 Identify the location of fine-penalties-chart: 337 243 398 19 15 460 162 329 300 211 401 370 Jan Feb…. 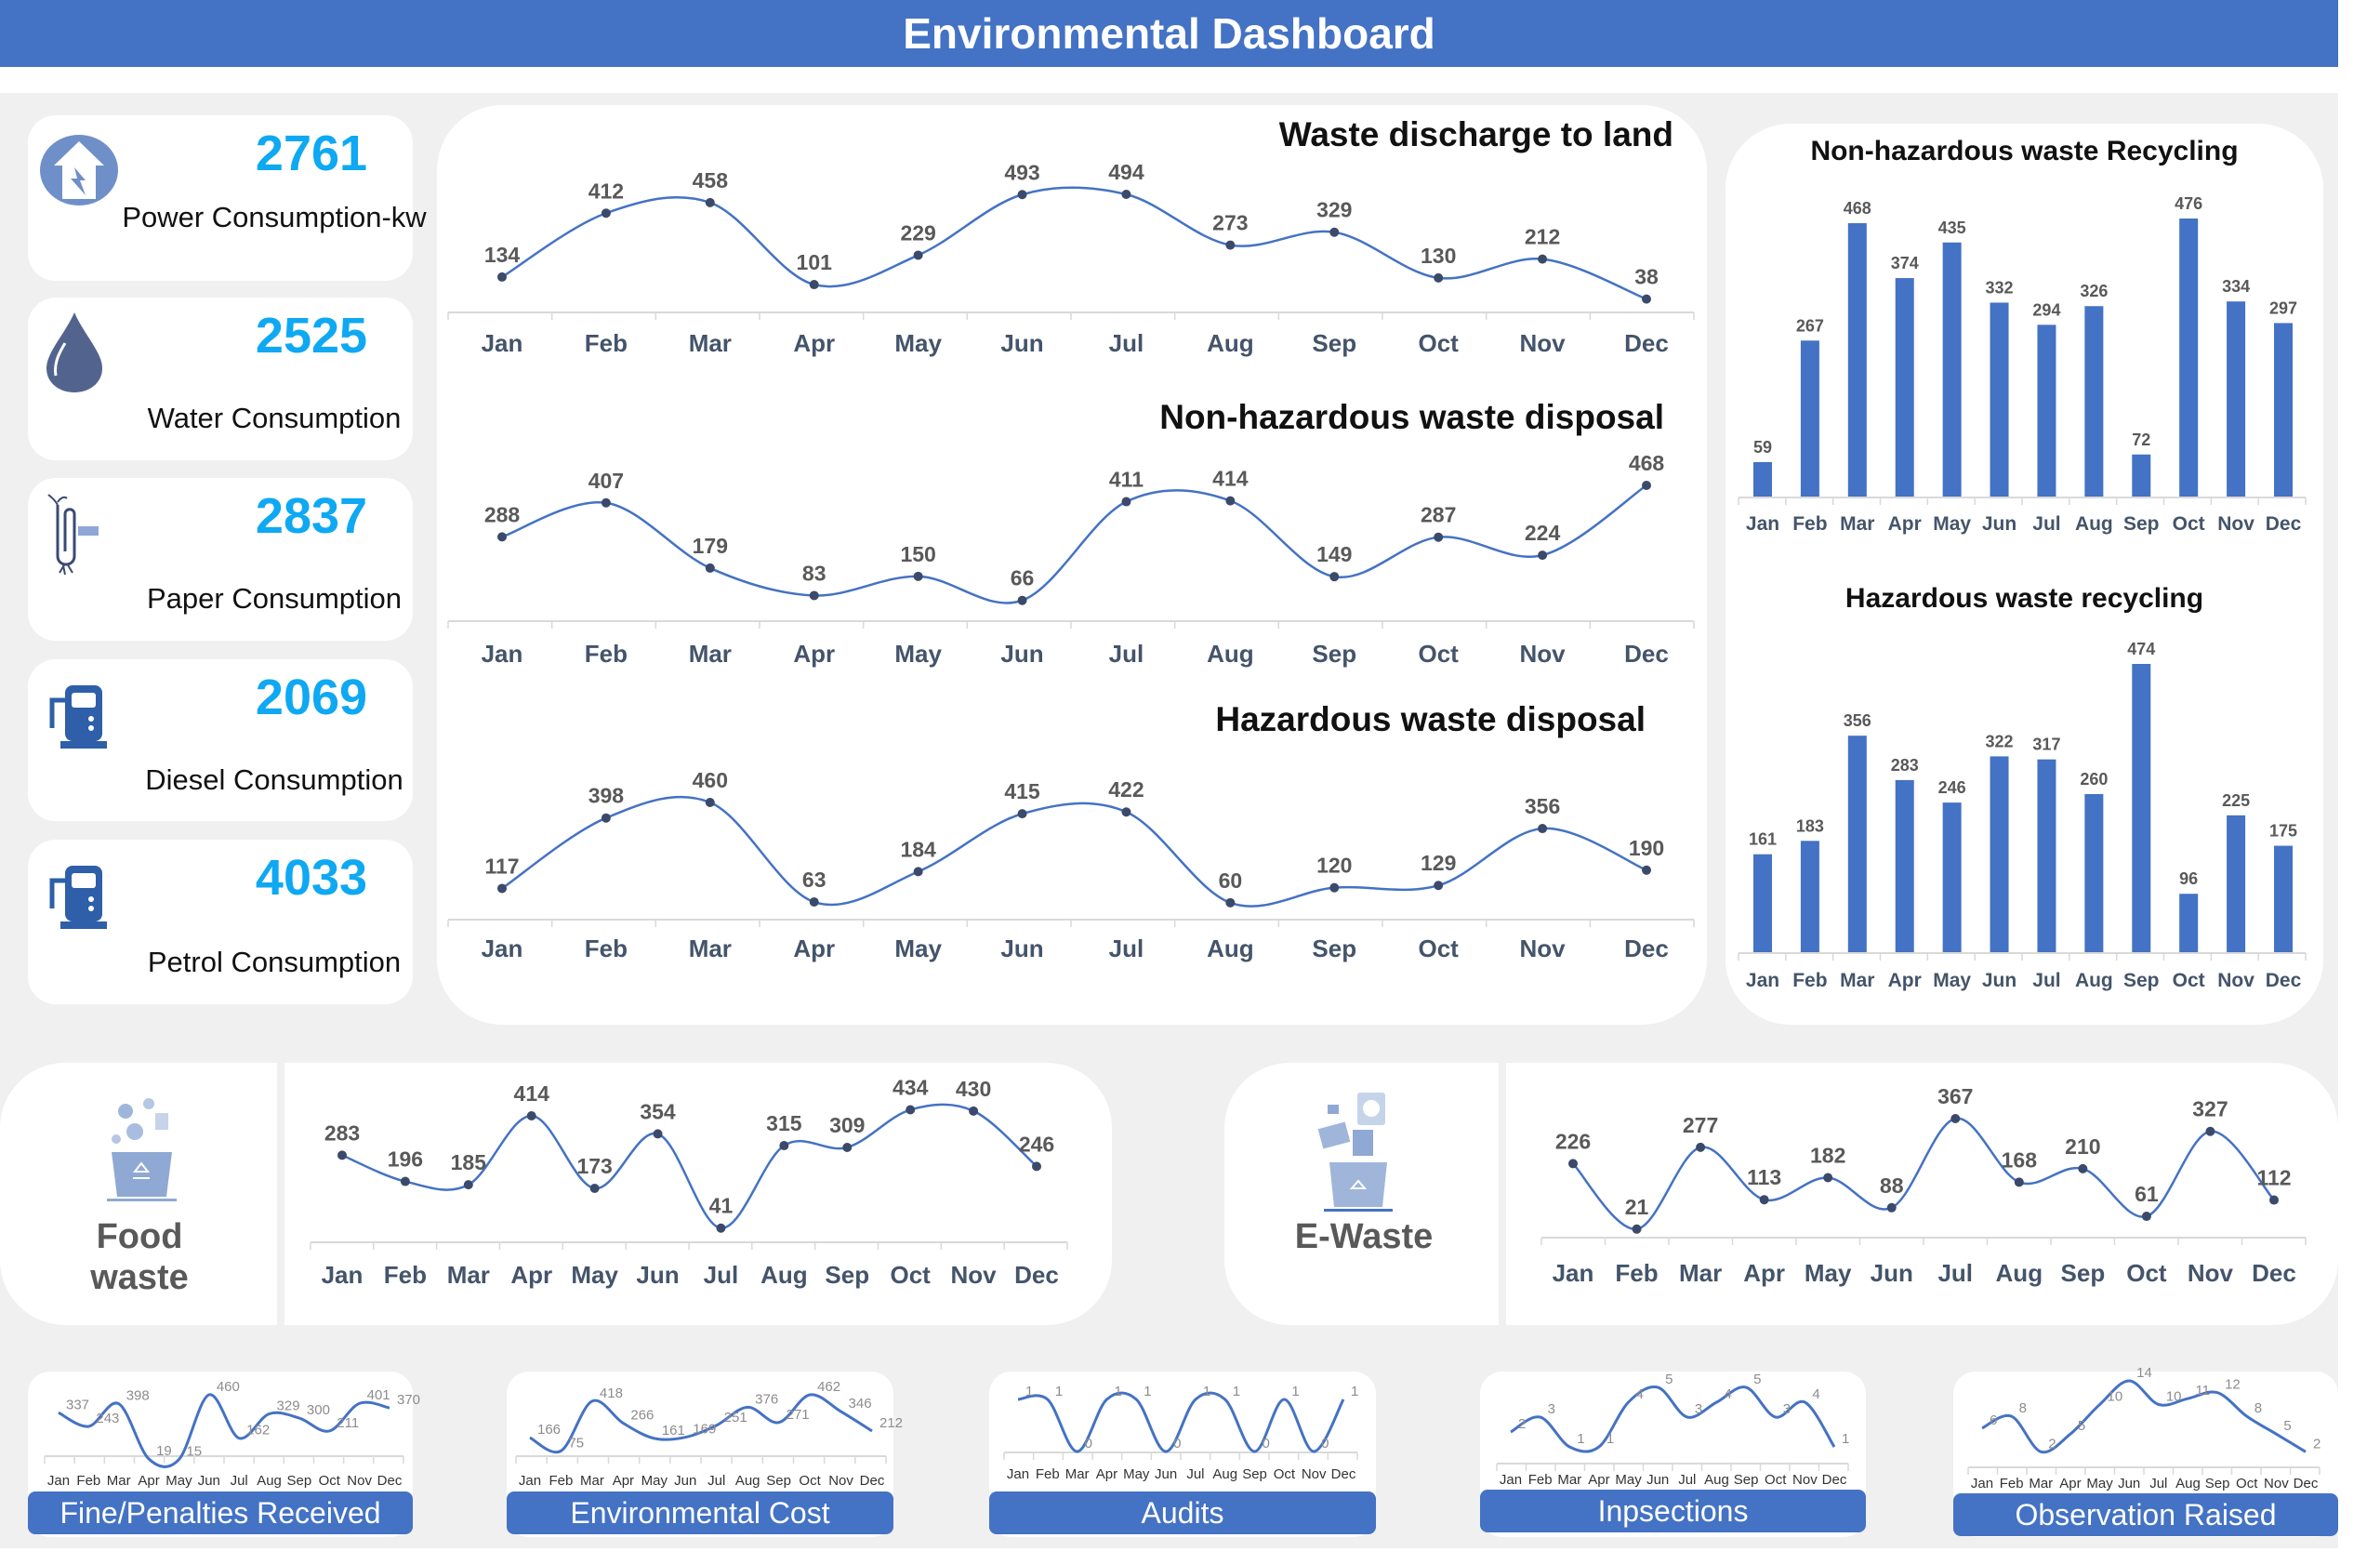
(232, 1434).